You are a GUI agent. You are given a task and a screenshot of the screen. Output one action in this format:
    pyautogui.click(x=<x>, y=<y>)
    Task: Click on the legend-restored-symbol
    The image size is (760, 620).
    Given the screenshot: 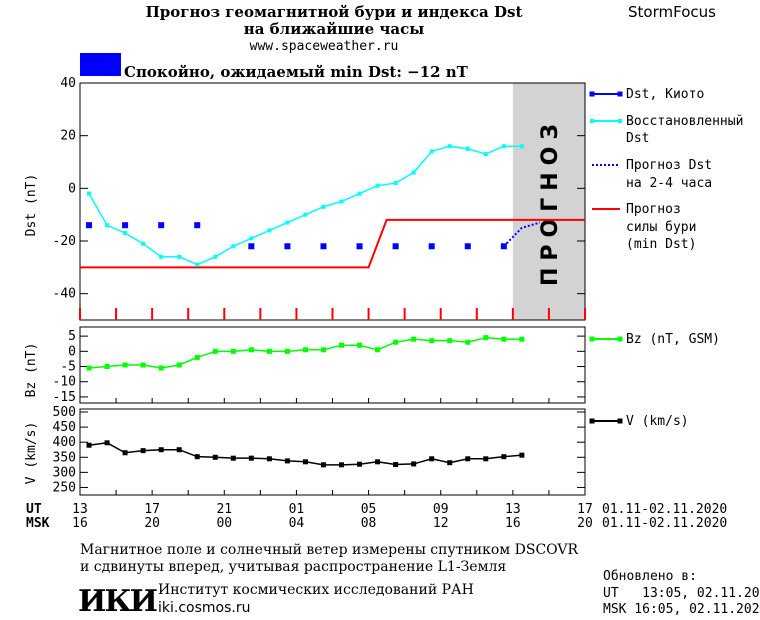 What is the action you would take?
    pyautogui.click(x=606, y=121)
    